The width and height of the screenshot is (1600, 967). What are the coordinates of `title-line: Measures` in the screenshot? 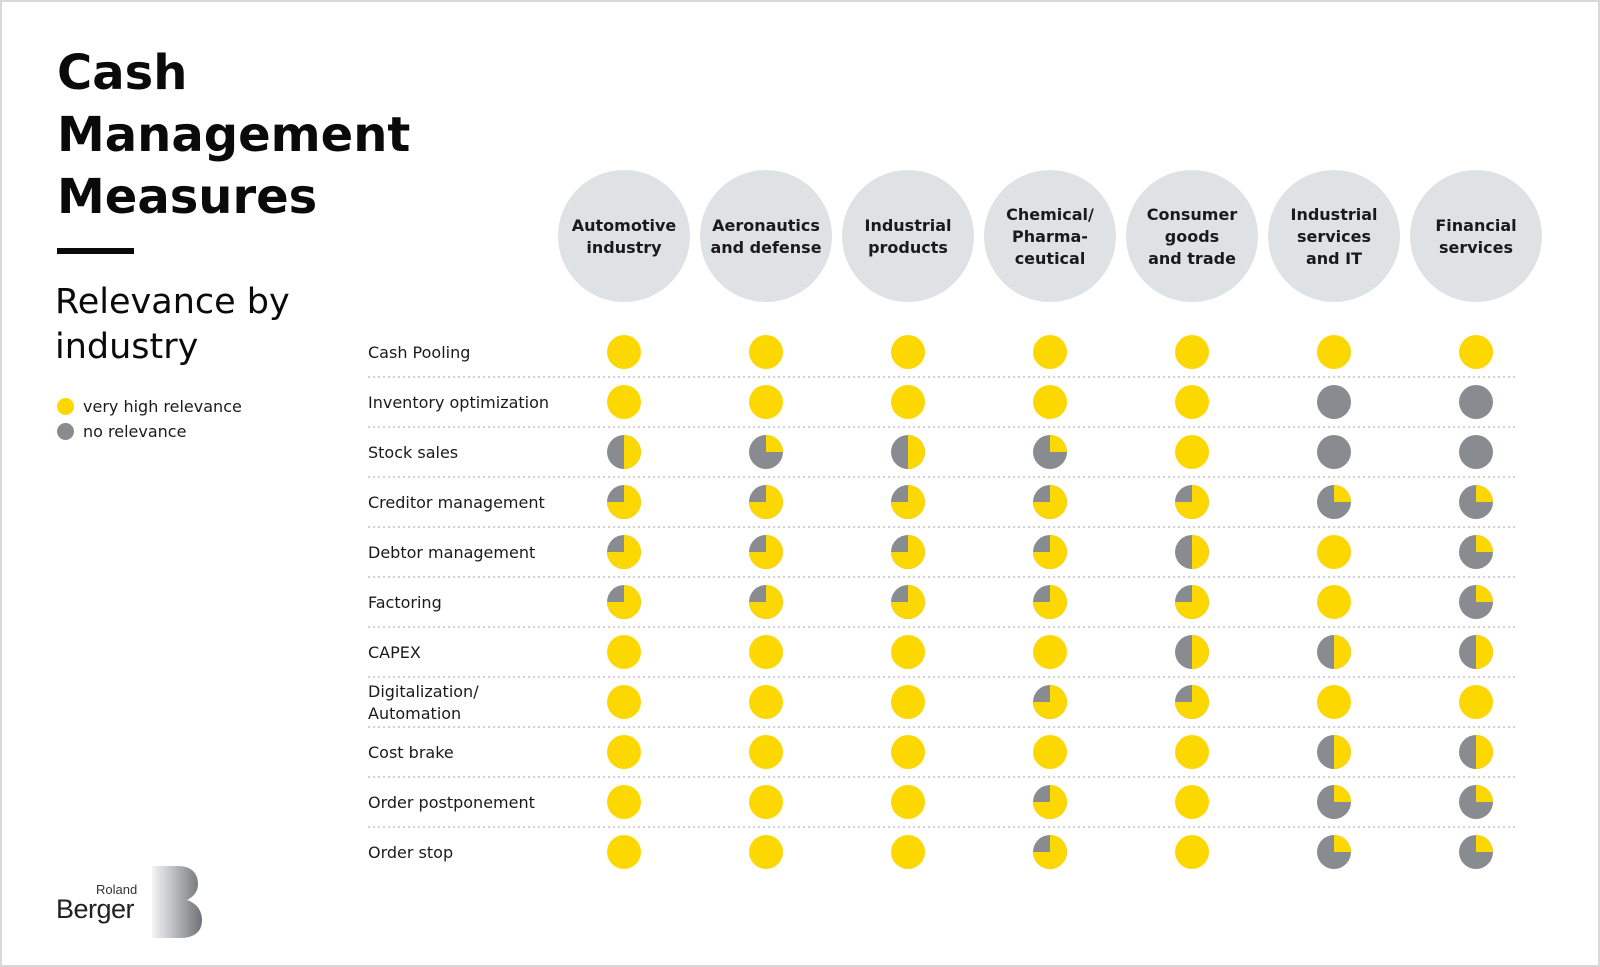 It's located at (187, 197).